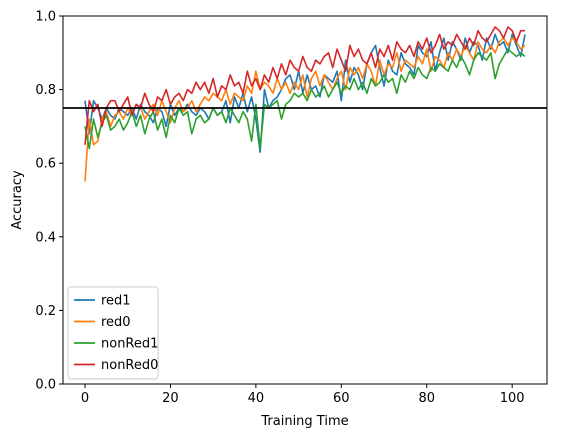 Image resolution: width=567 pixels, height=438 pixels. I want to click on y-axis-ticks: 0.0 0.2 0.4 0.6 0.8 1.0, so click(49, 201).